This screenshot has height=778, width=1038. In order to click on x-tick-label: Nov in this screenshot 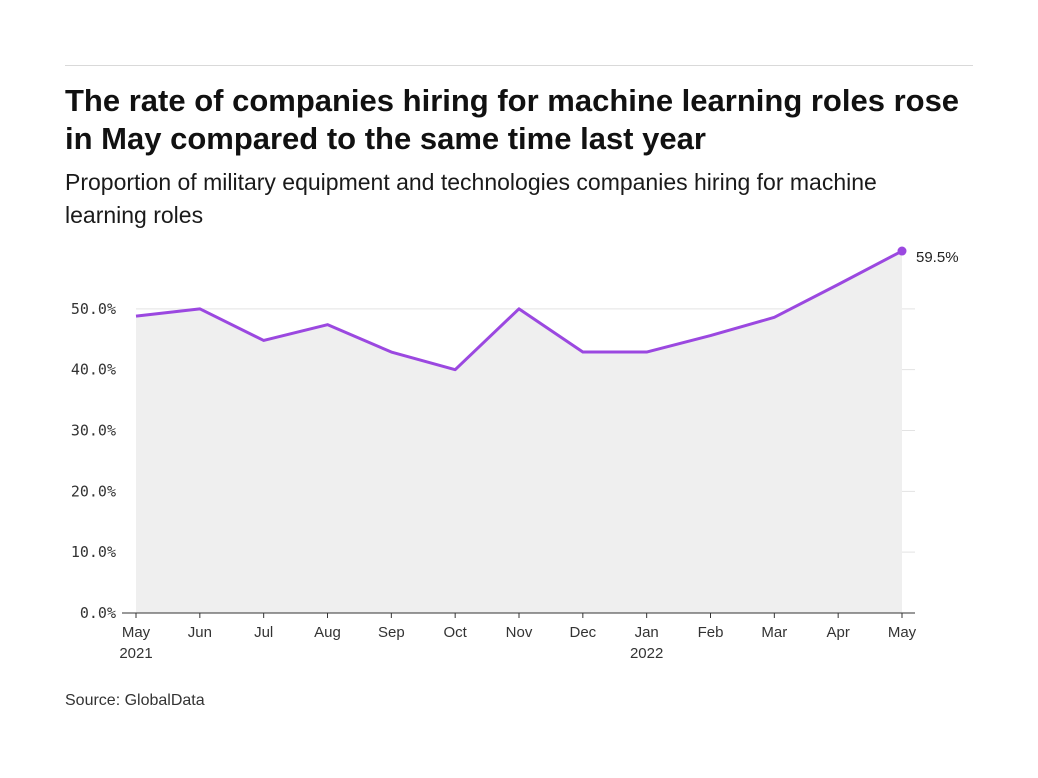, I will do `click(519, 632)`.